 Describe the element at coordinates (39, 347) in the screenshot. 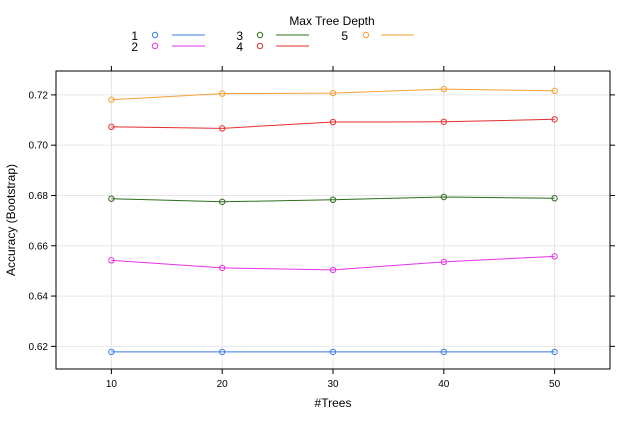

I see `y-tick-label: 0.62` at that location.